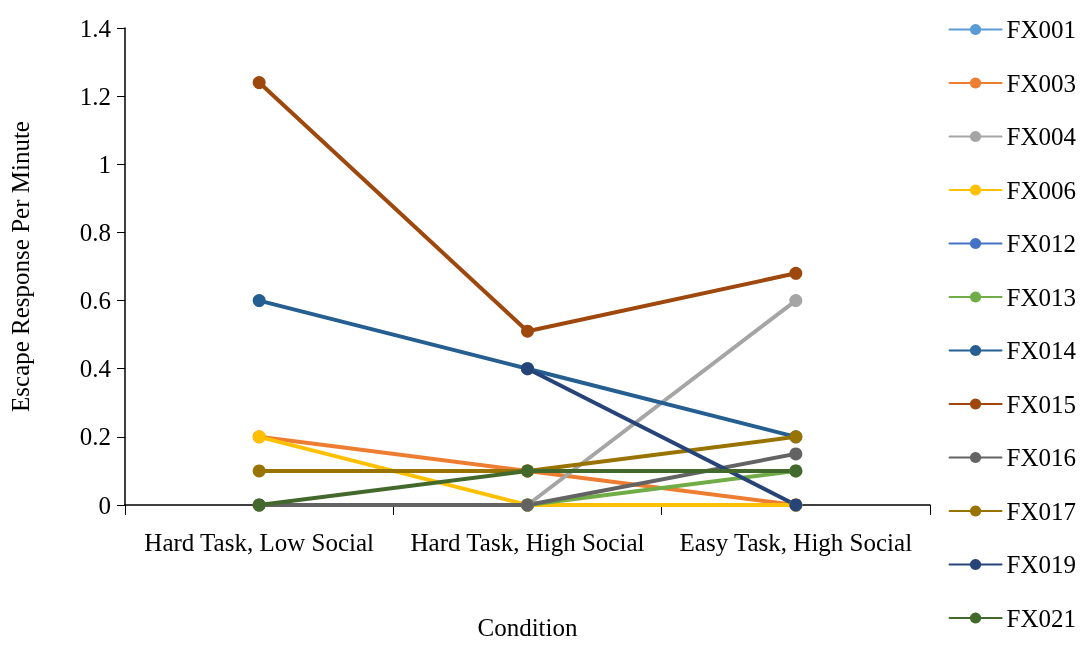 Image resolution: width=1087 pixels, height=664 pixels. I want to click on legend-label: FX016, so click(1041, 457).